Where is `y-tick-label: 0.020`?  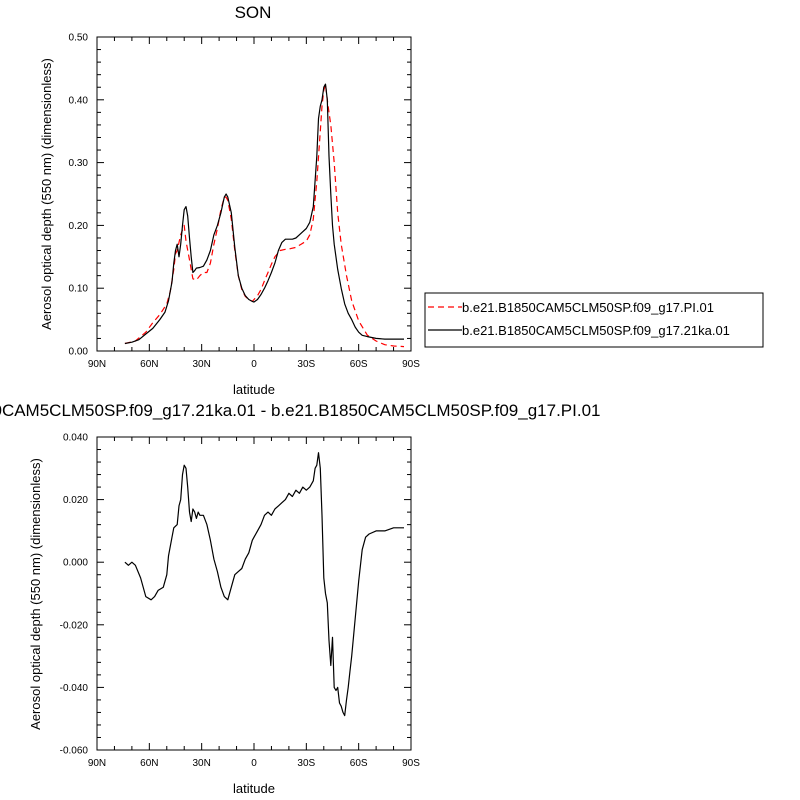
y-tick-label: 0.020 is located at coordinates (75, 500).